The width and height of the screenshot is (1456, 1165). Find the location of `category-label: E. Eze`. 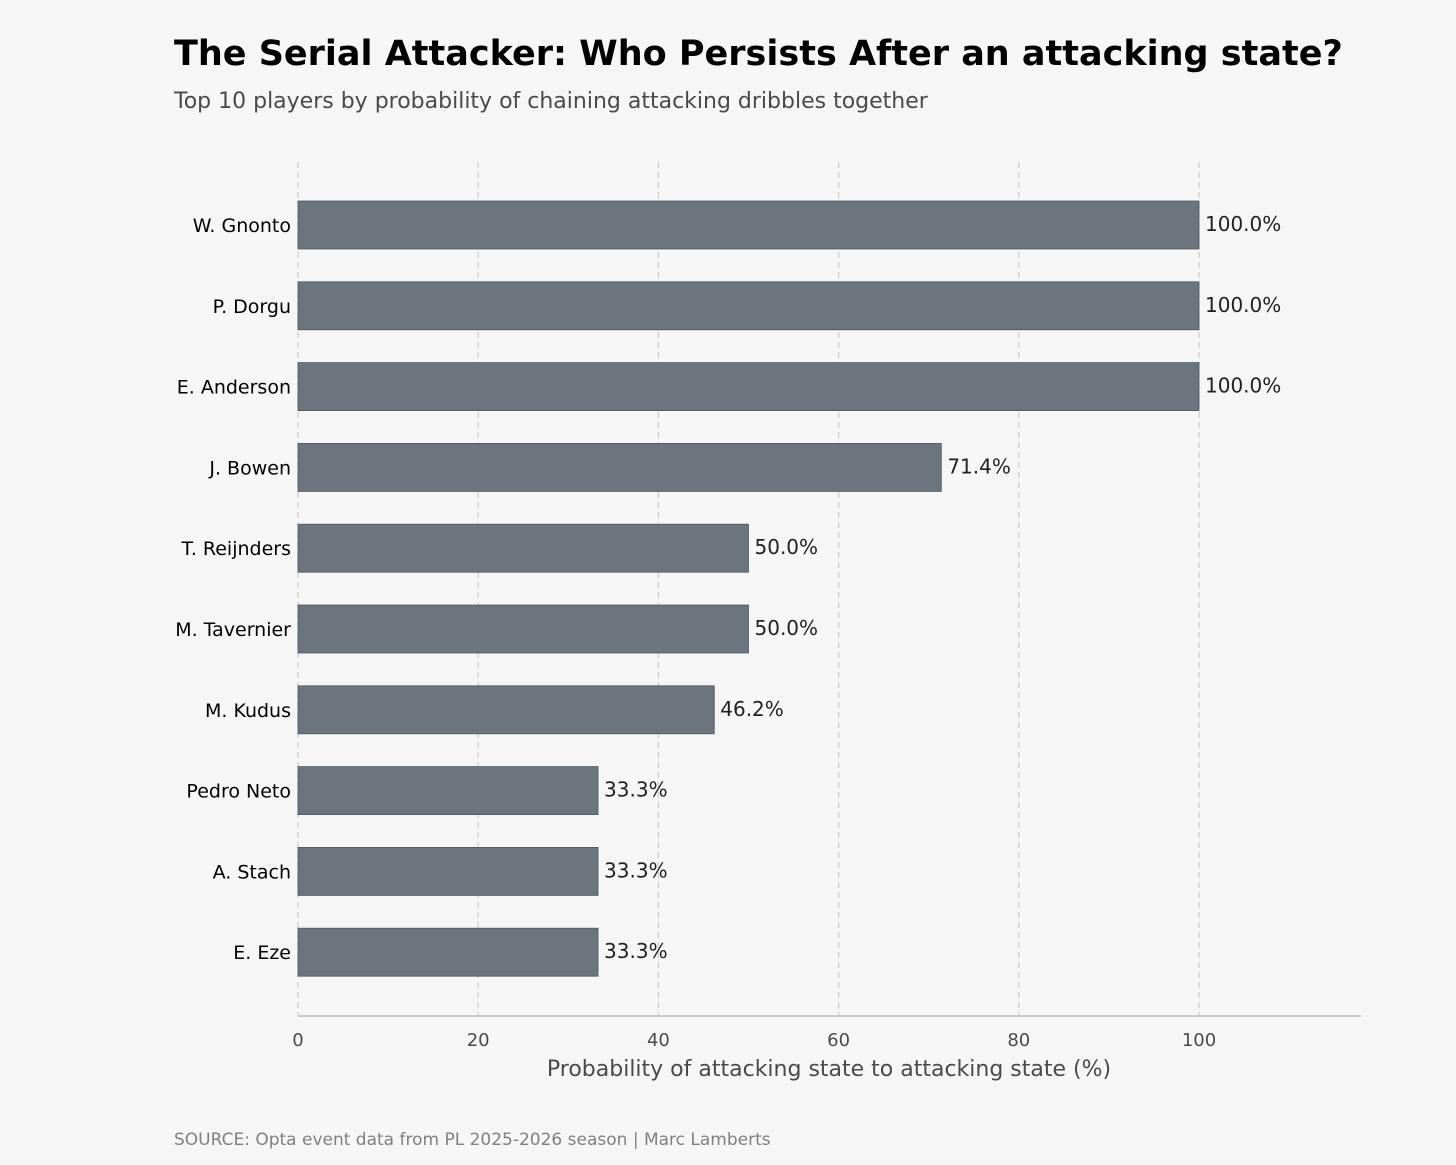

category-label: E. Eze is located at coordinates (262, 953).